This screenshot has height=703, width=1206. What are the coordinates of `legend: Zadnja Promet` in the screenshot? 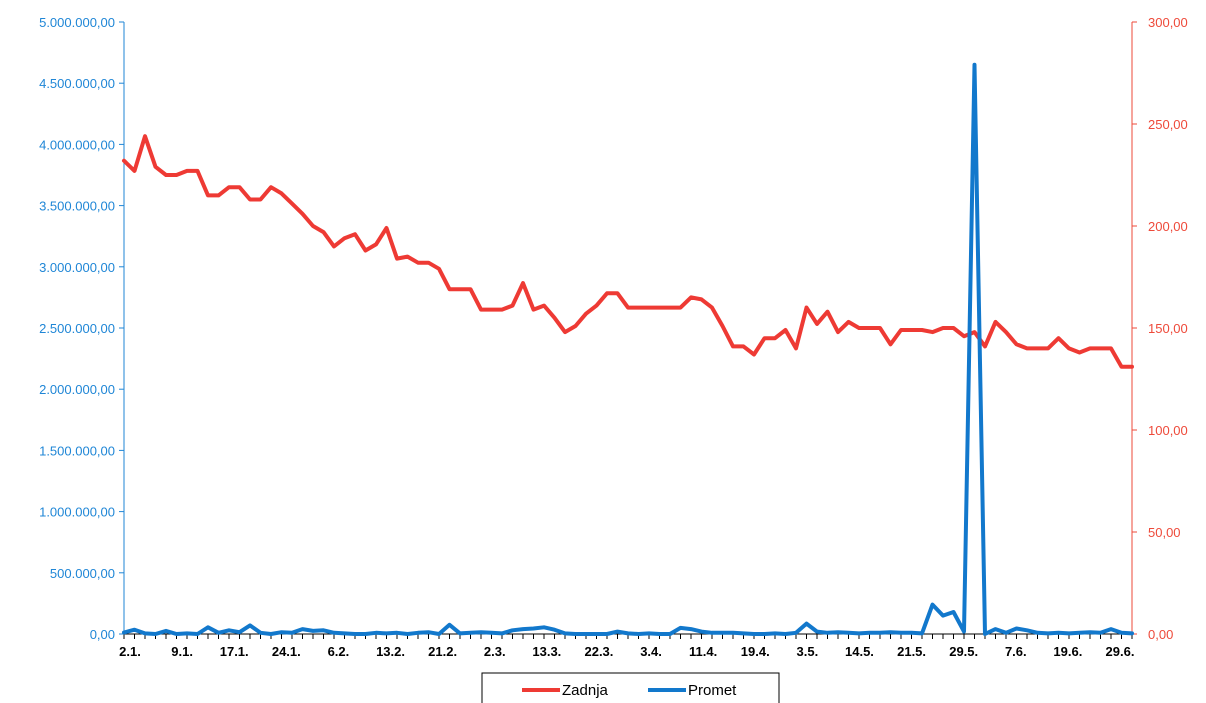 It's located at (630, 687).